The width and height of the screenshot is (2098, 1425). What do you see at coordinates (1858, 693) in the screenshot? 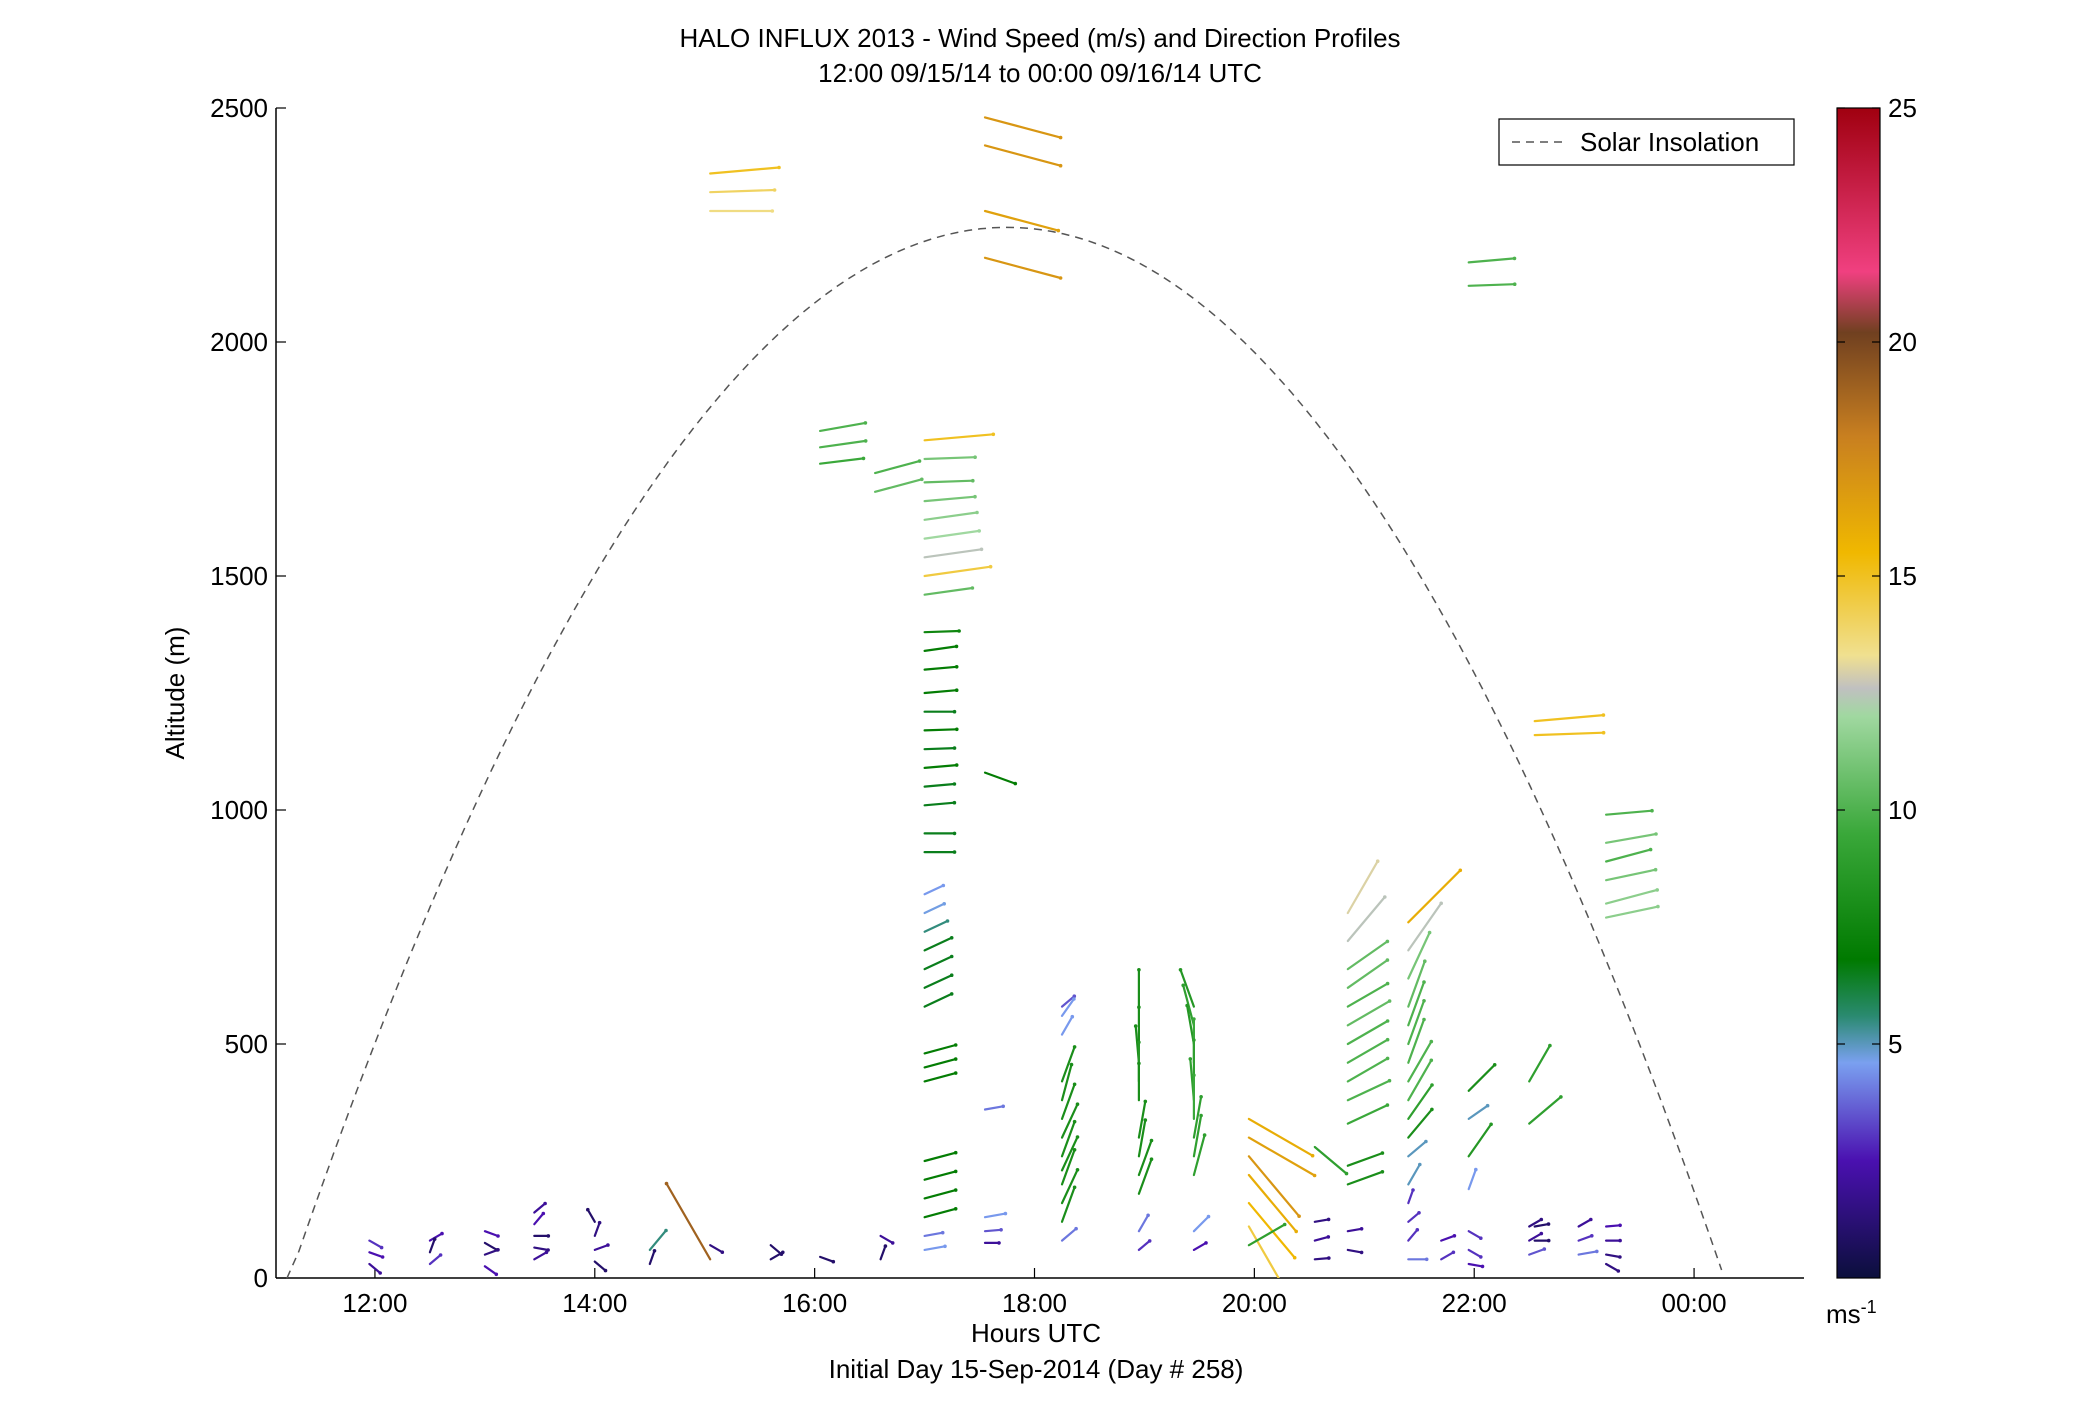
I see `colorbar-gradient` at bounding box center [1858, 693].